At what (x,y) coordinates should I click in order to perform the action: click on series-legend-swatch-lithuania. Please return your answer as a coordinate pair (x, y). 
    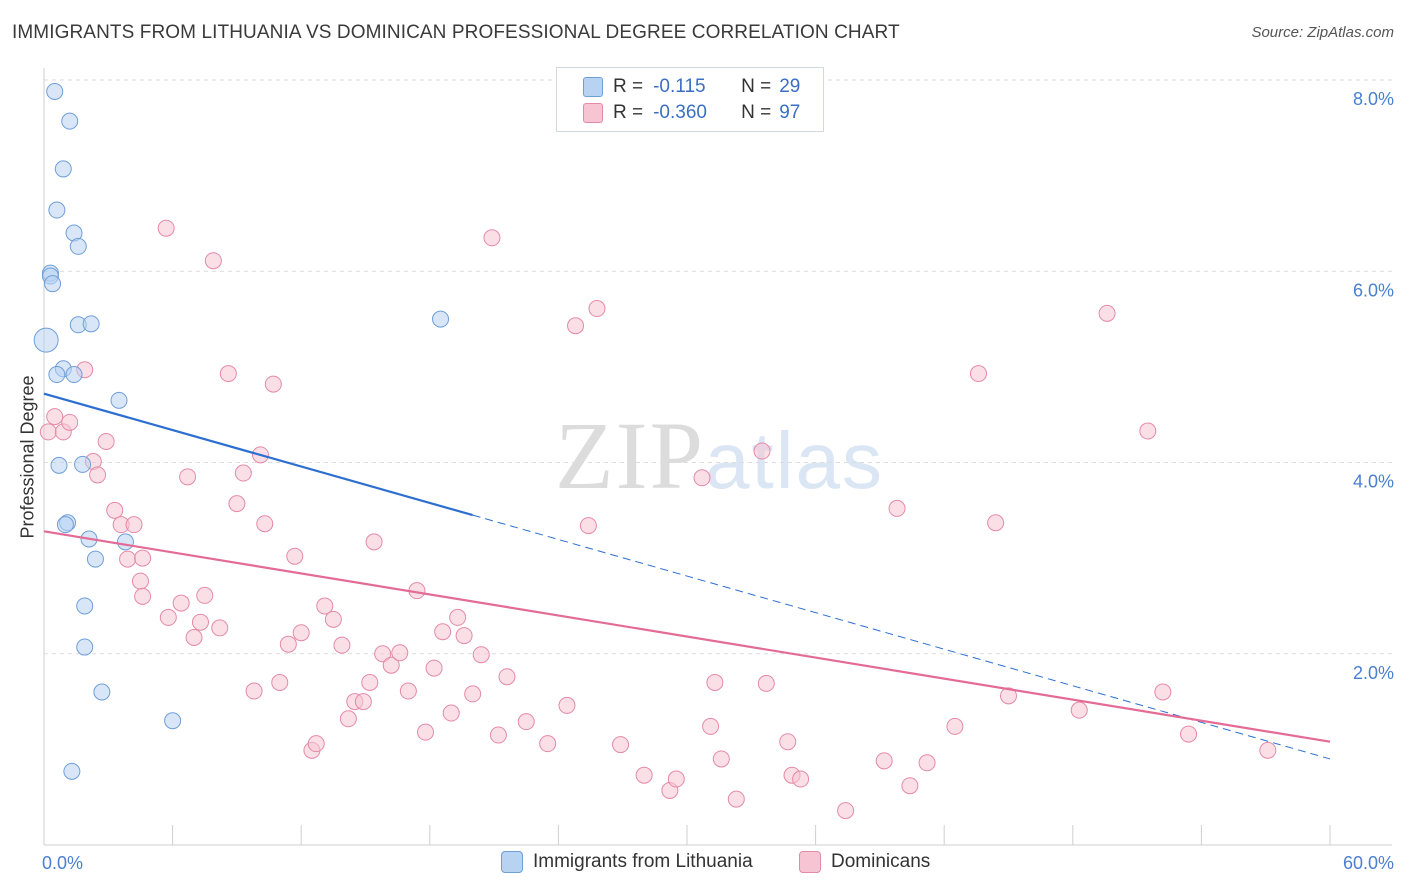
    Looking at the image, I should click on (512, 862).